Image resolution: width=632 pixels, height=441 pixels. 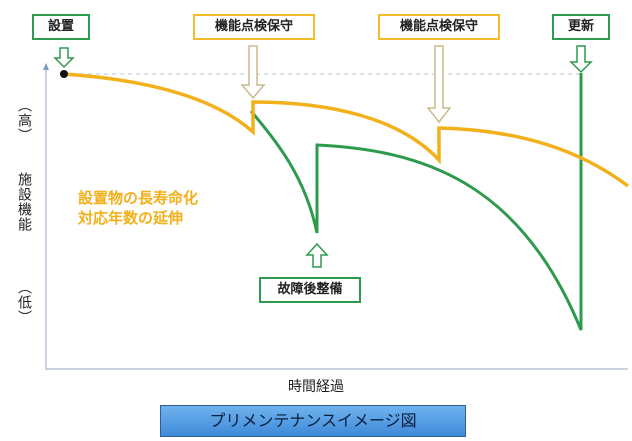 What do you see at coordinates (310, 290) in the screenshot?
I see `repair-label: 故障後整備` at bounding box center [310, 290].